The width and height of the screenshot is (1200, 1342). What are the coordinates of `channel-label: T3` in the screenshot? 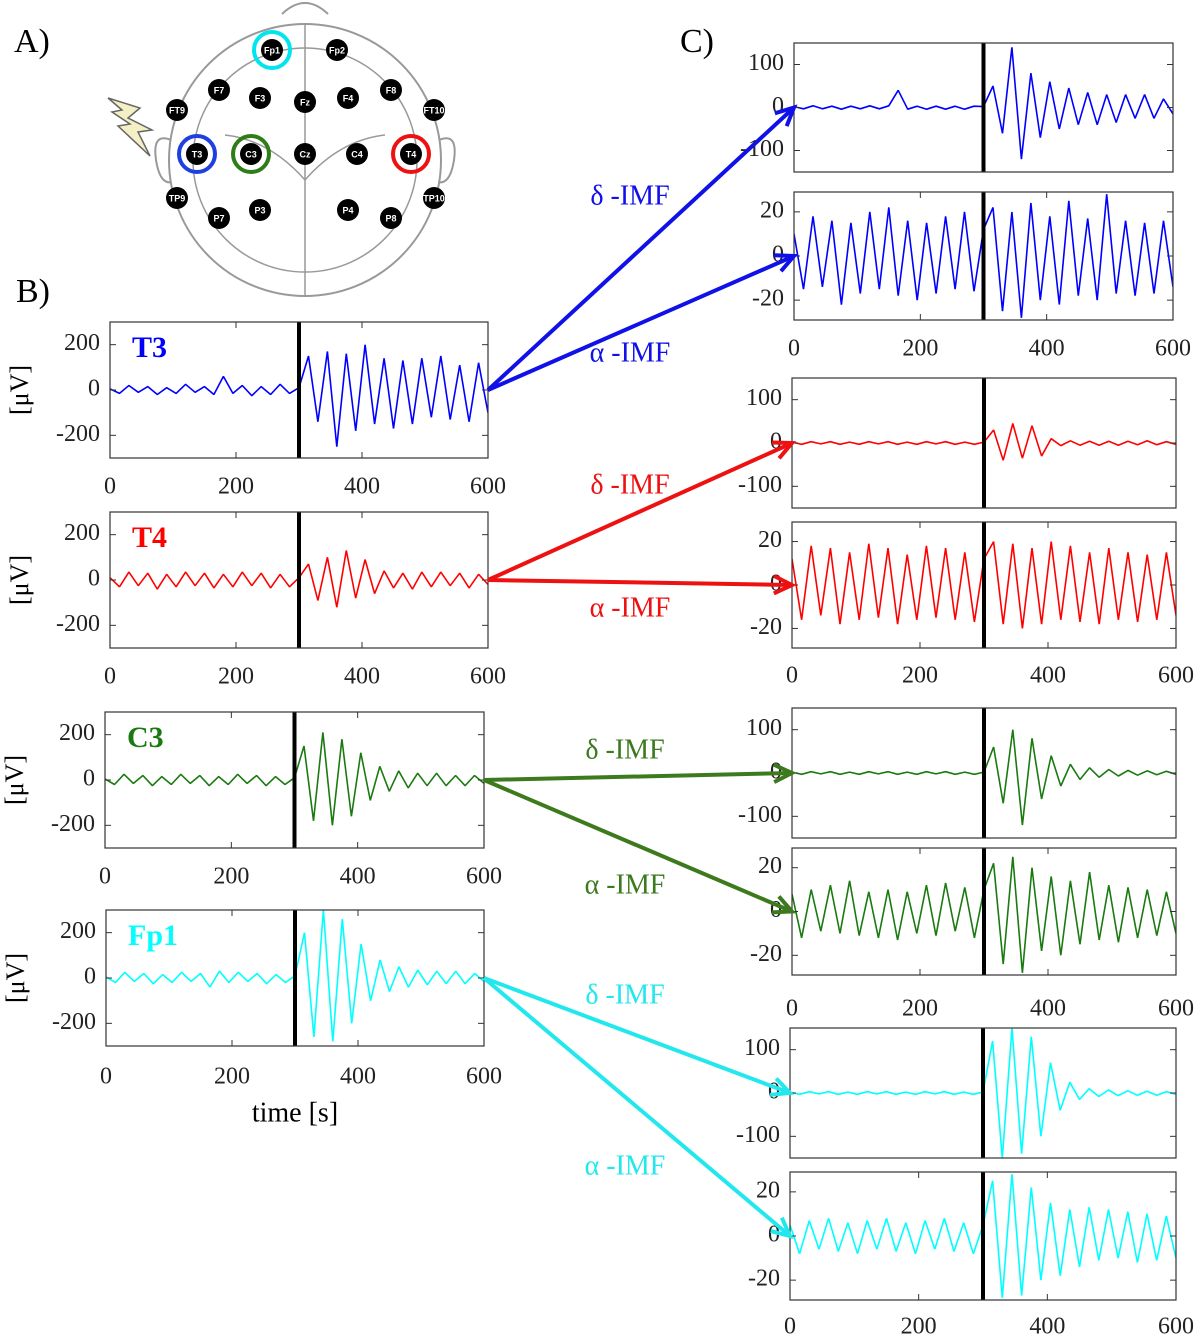 It's located at (149, 347).